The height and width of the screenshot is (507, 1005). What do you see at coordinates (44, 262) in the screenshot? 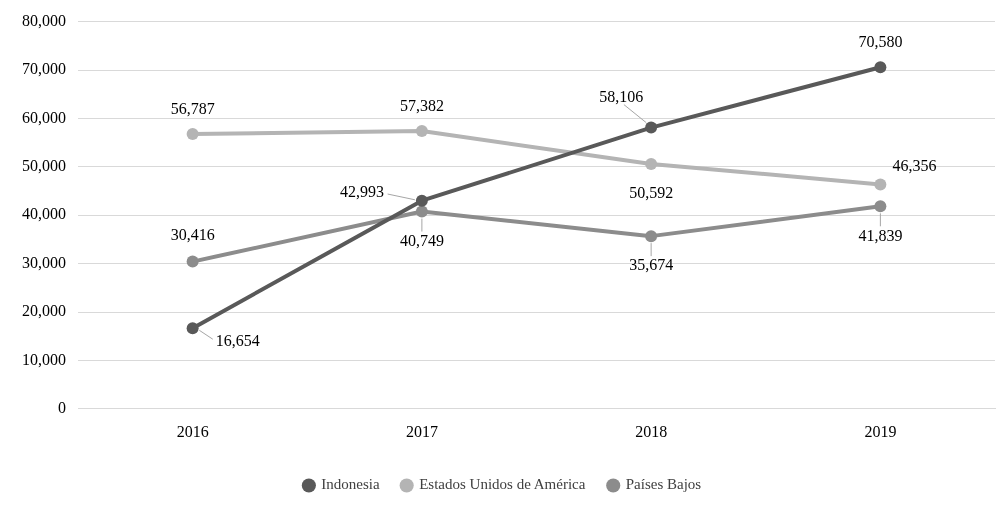
I see `y-tick-label: 30,000` at bounding box center [44, 262].